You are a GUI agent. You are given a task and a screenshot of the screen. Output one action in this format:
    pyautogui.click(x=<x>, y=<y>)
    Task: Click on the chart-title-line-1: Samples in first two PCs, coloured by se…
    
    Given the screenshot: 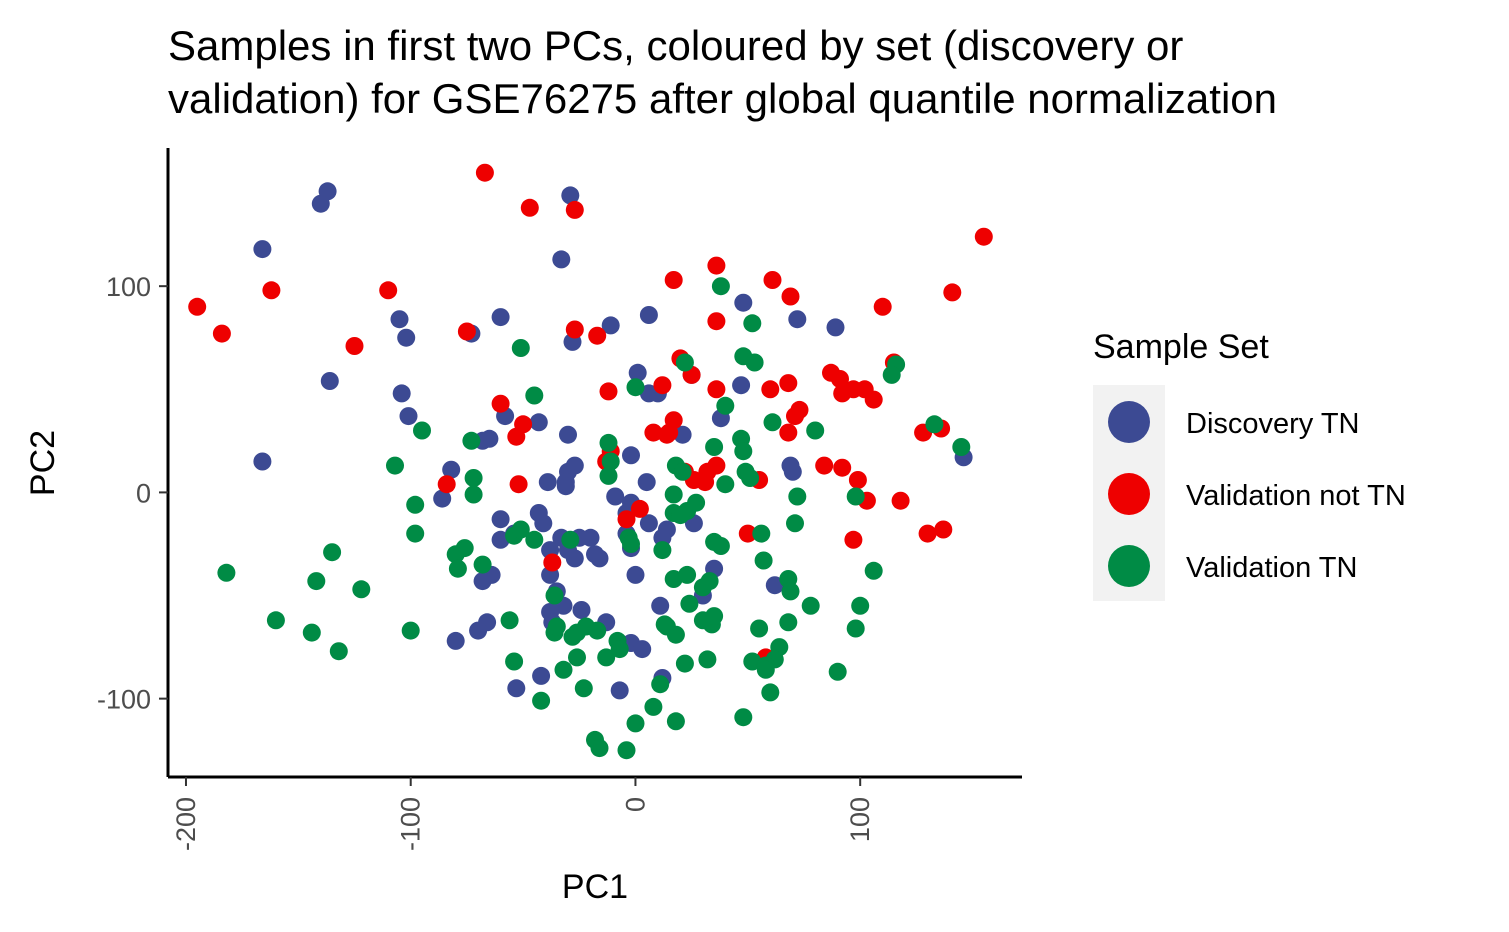 What is the action you would take?
    pyautogui.click(x=675, y=45)
    